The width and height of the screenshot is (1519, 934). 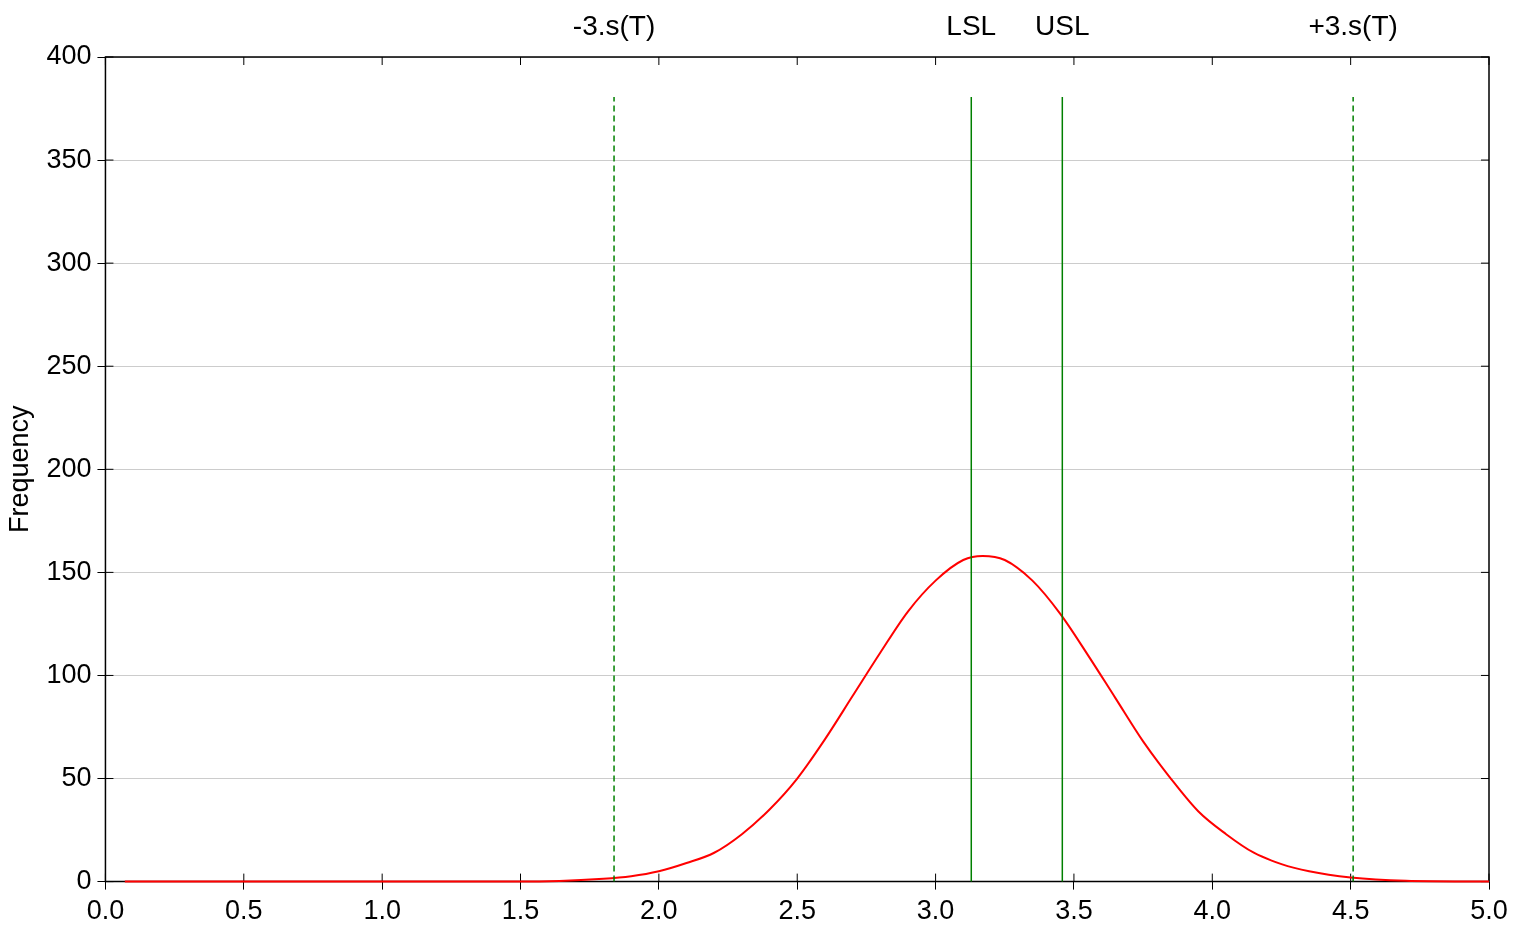 What do you see at coordinates (69, 261) in the screenshot?
I see `y-tick-label: 300` at bounding box center [69, 261].